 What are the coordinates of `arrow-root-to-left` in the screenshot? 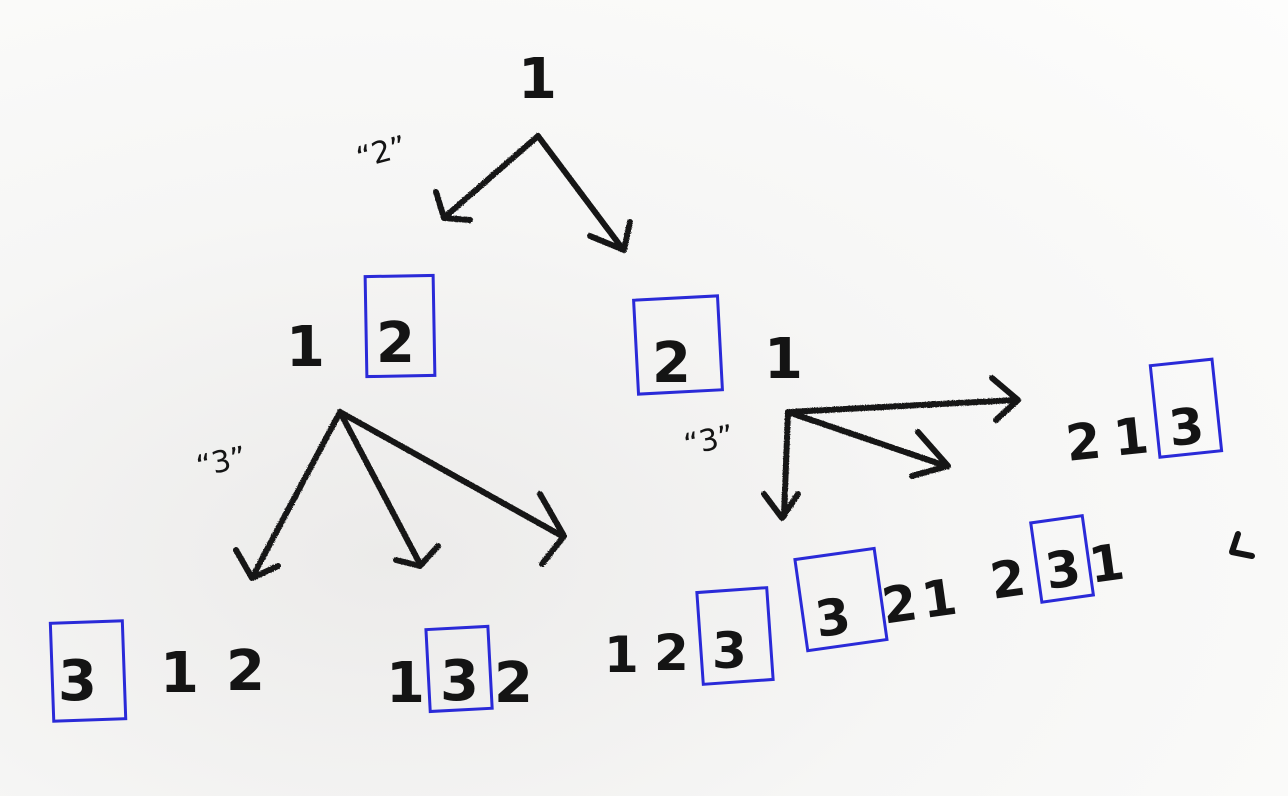 It's located at (492, 176).